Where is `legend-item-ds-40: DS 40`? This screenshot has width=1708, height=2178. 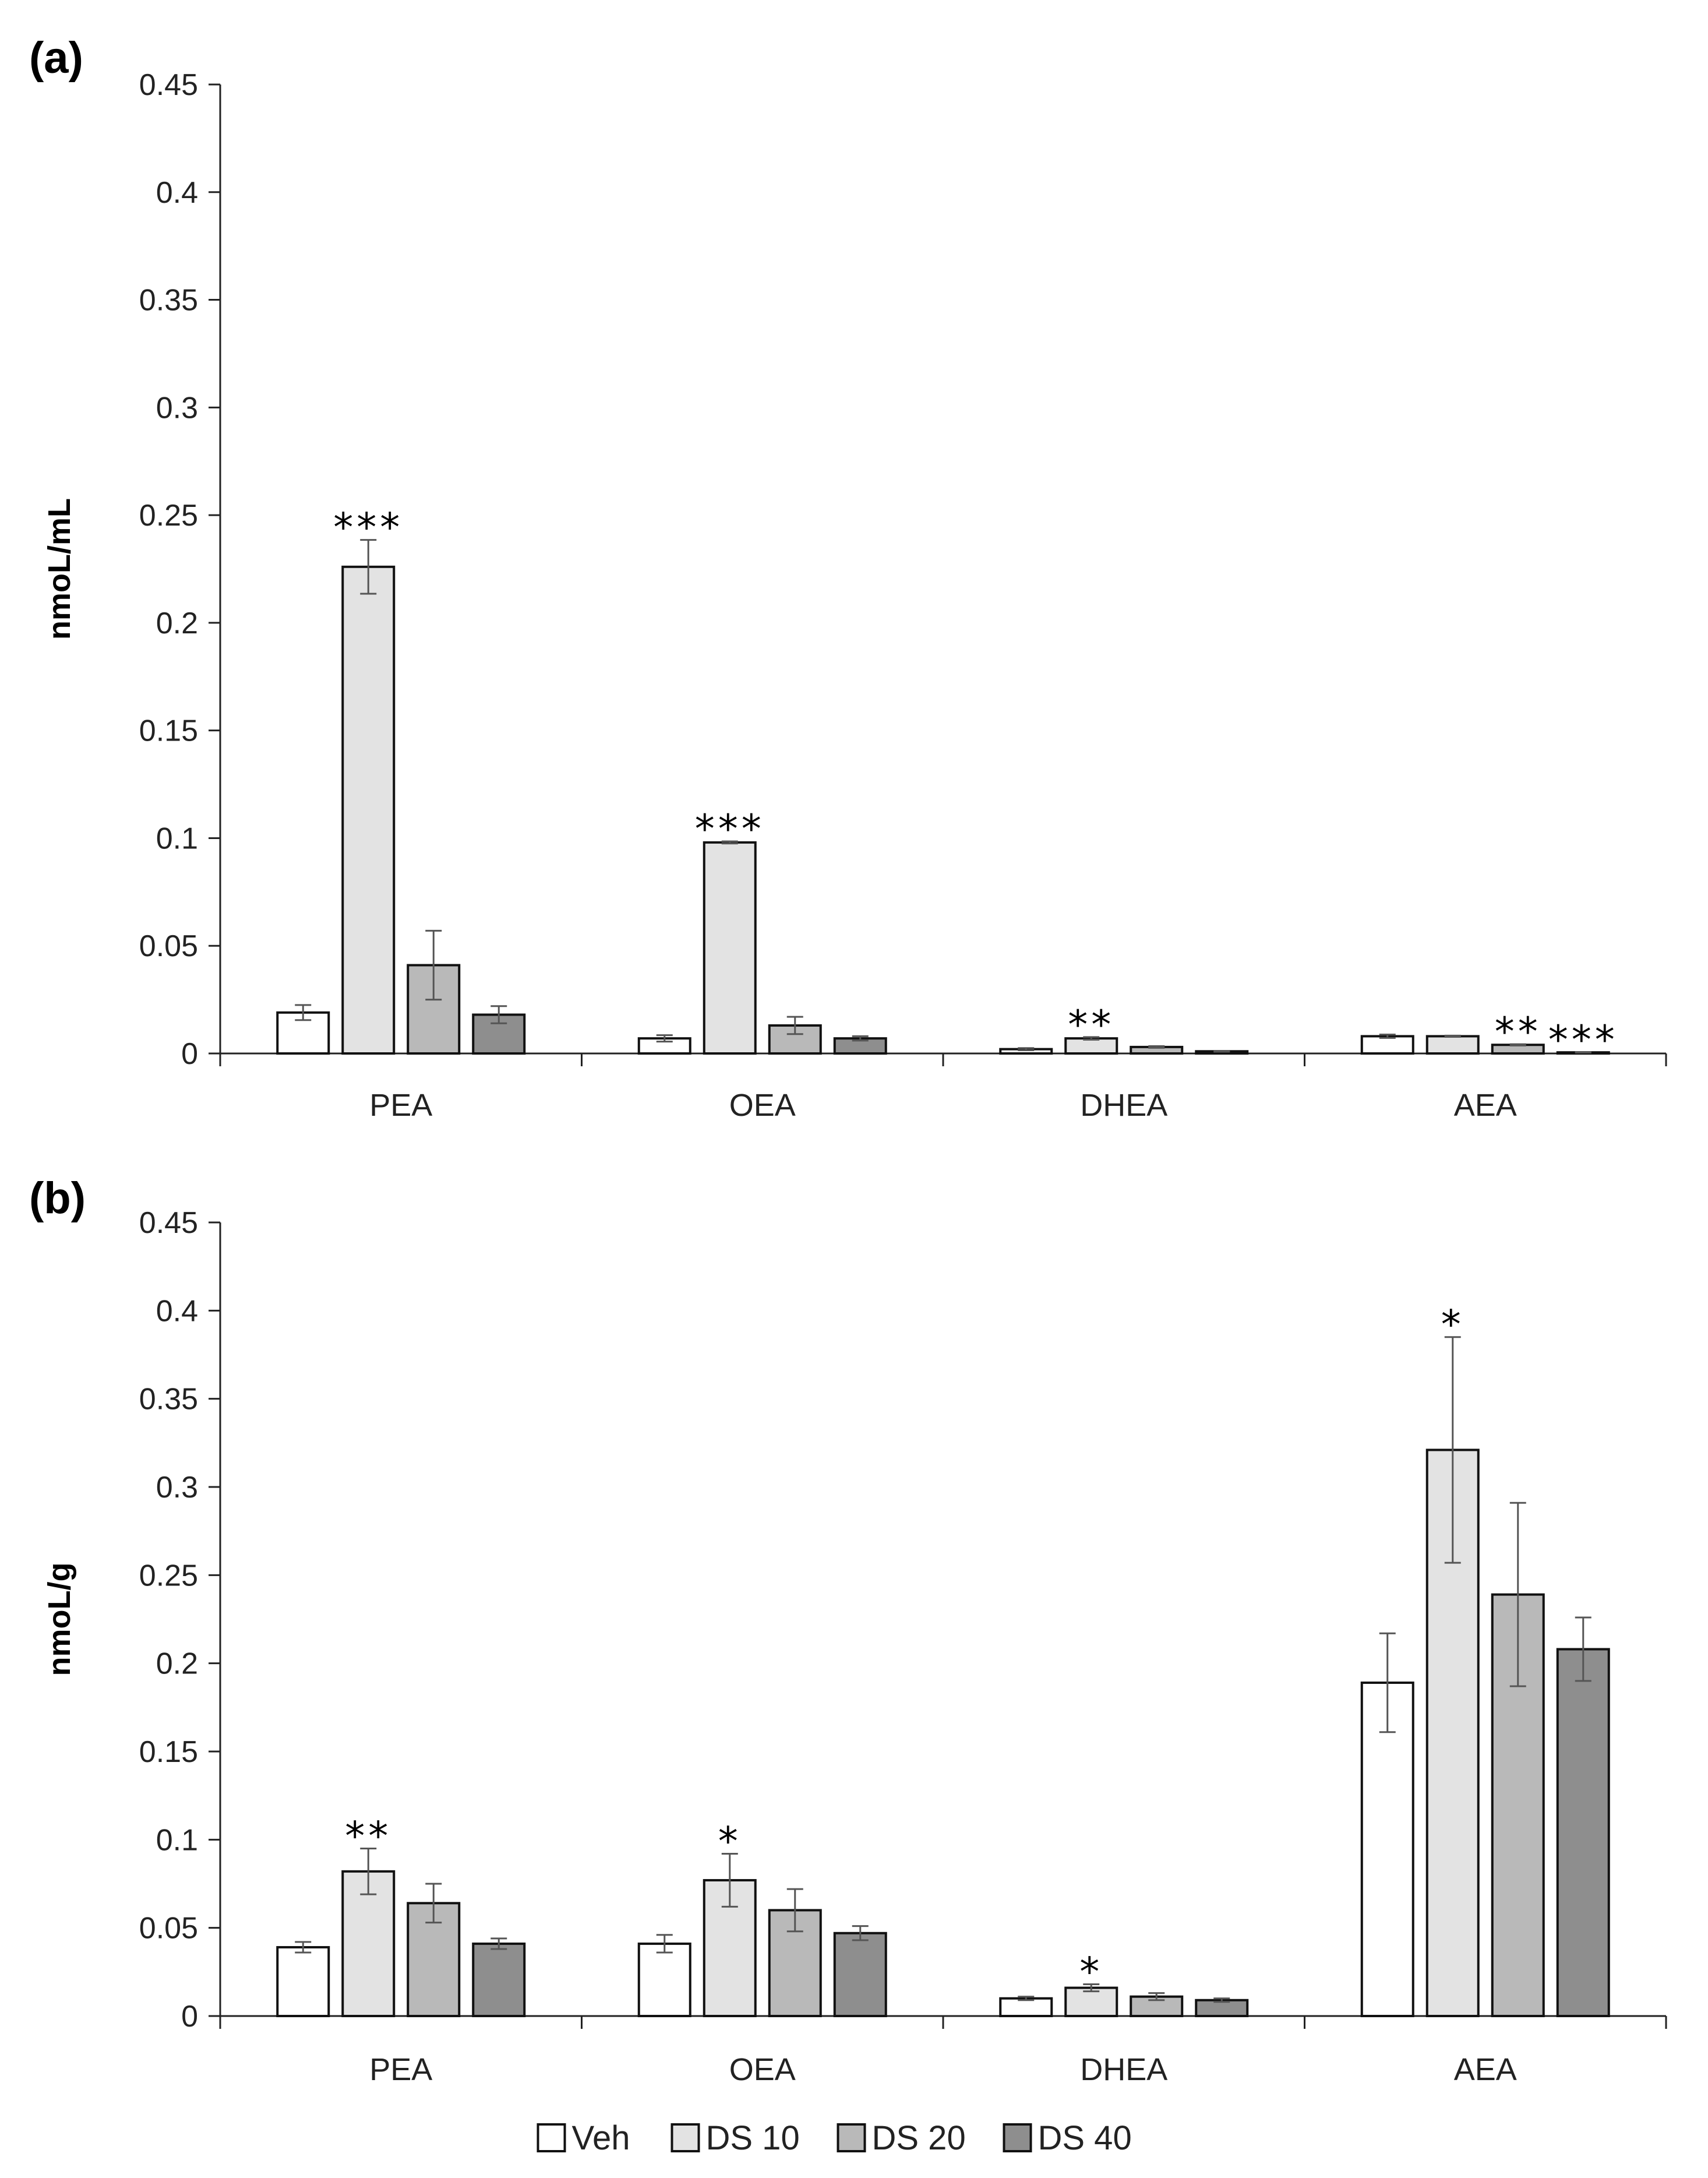
legend-item-ds-40: DS 40 is located at coordinates (1067, 2138).